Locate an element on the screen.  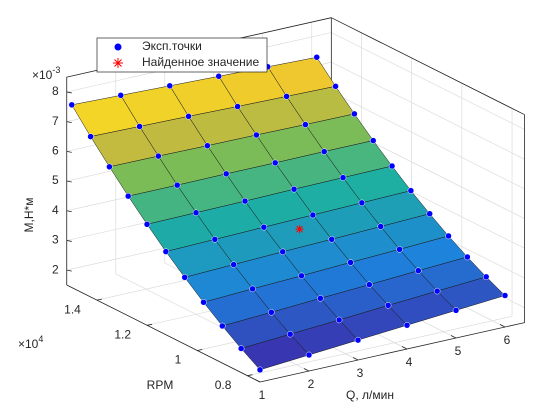
y-axis-label: RPM is located at coordinates (160, 385).